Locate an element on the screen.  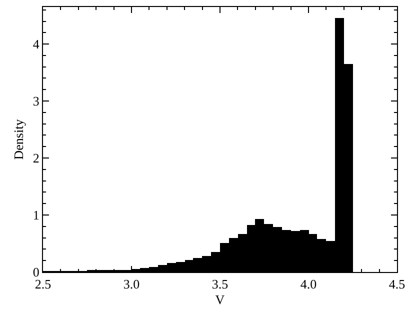
y-axis-title: Density is located at coordinates (18, 139).